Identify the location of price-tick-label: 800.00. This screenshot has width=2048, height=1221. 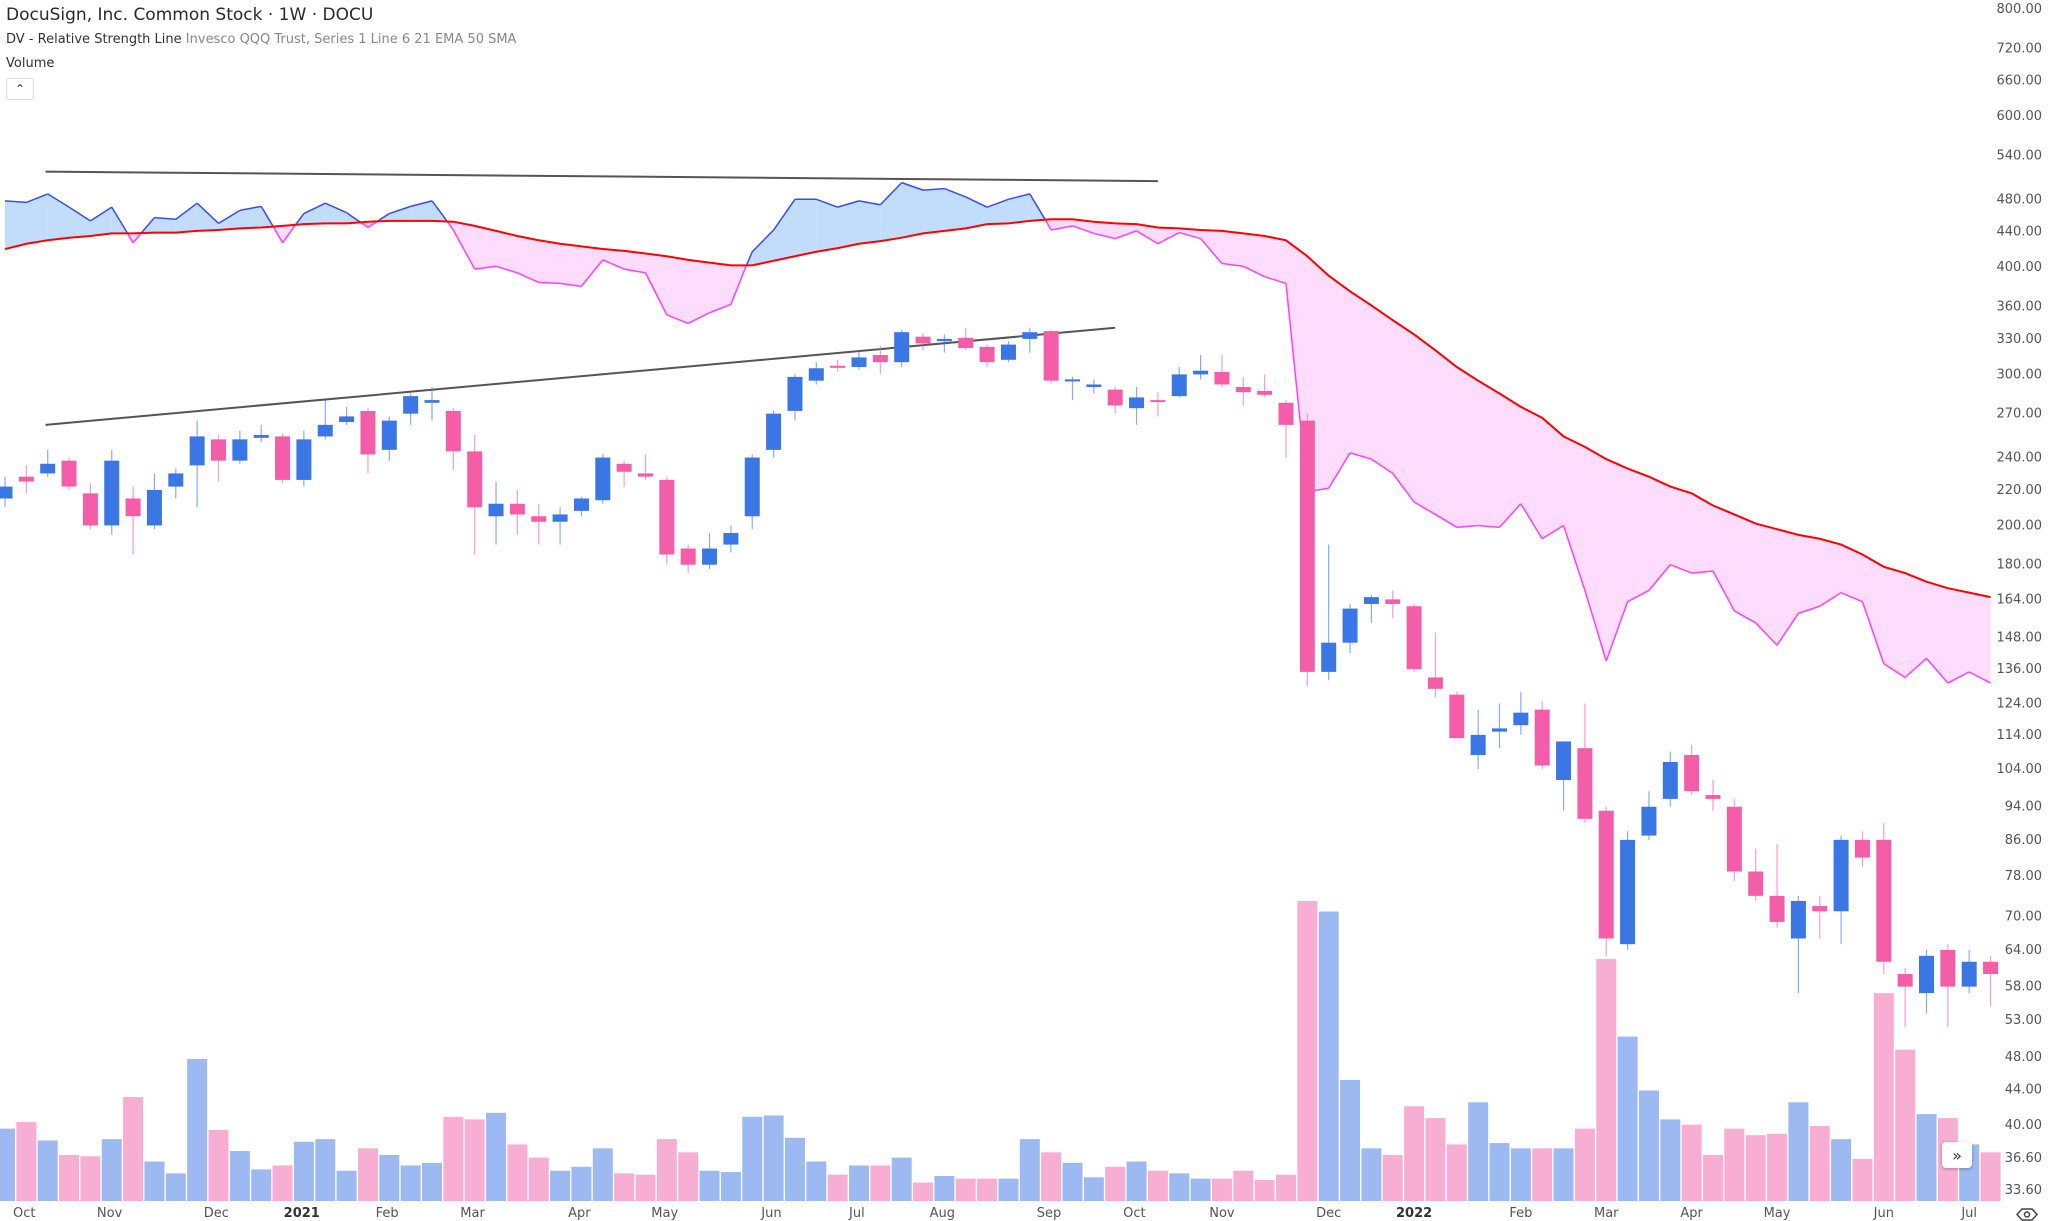
(2020, 9).